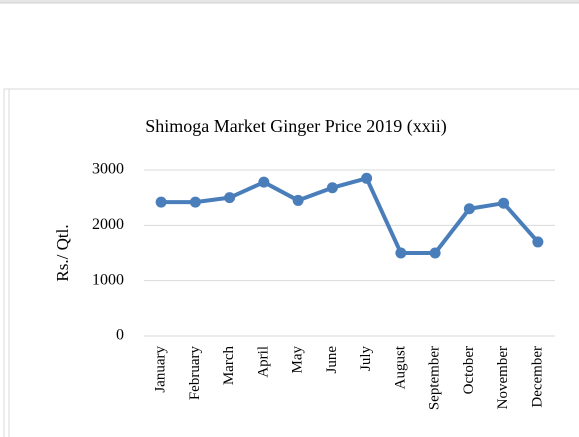 The height and width of the screenshot is (437, 579). I want to click on x-tick-label: July, so click(366, 359).